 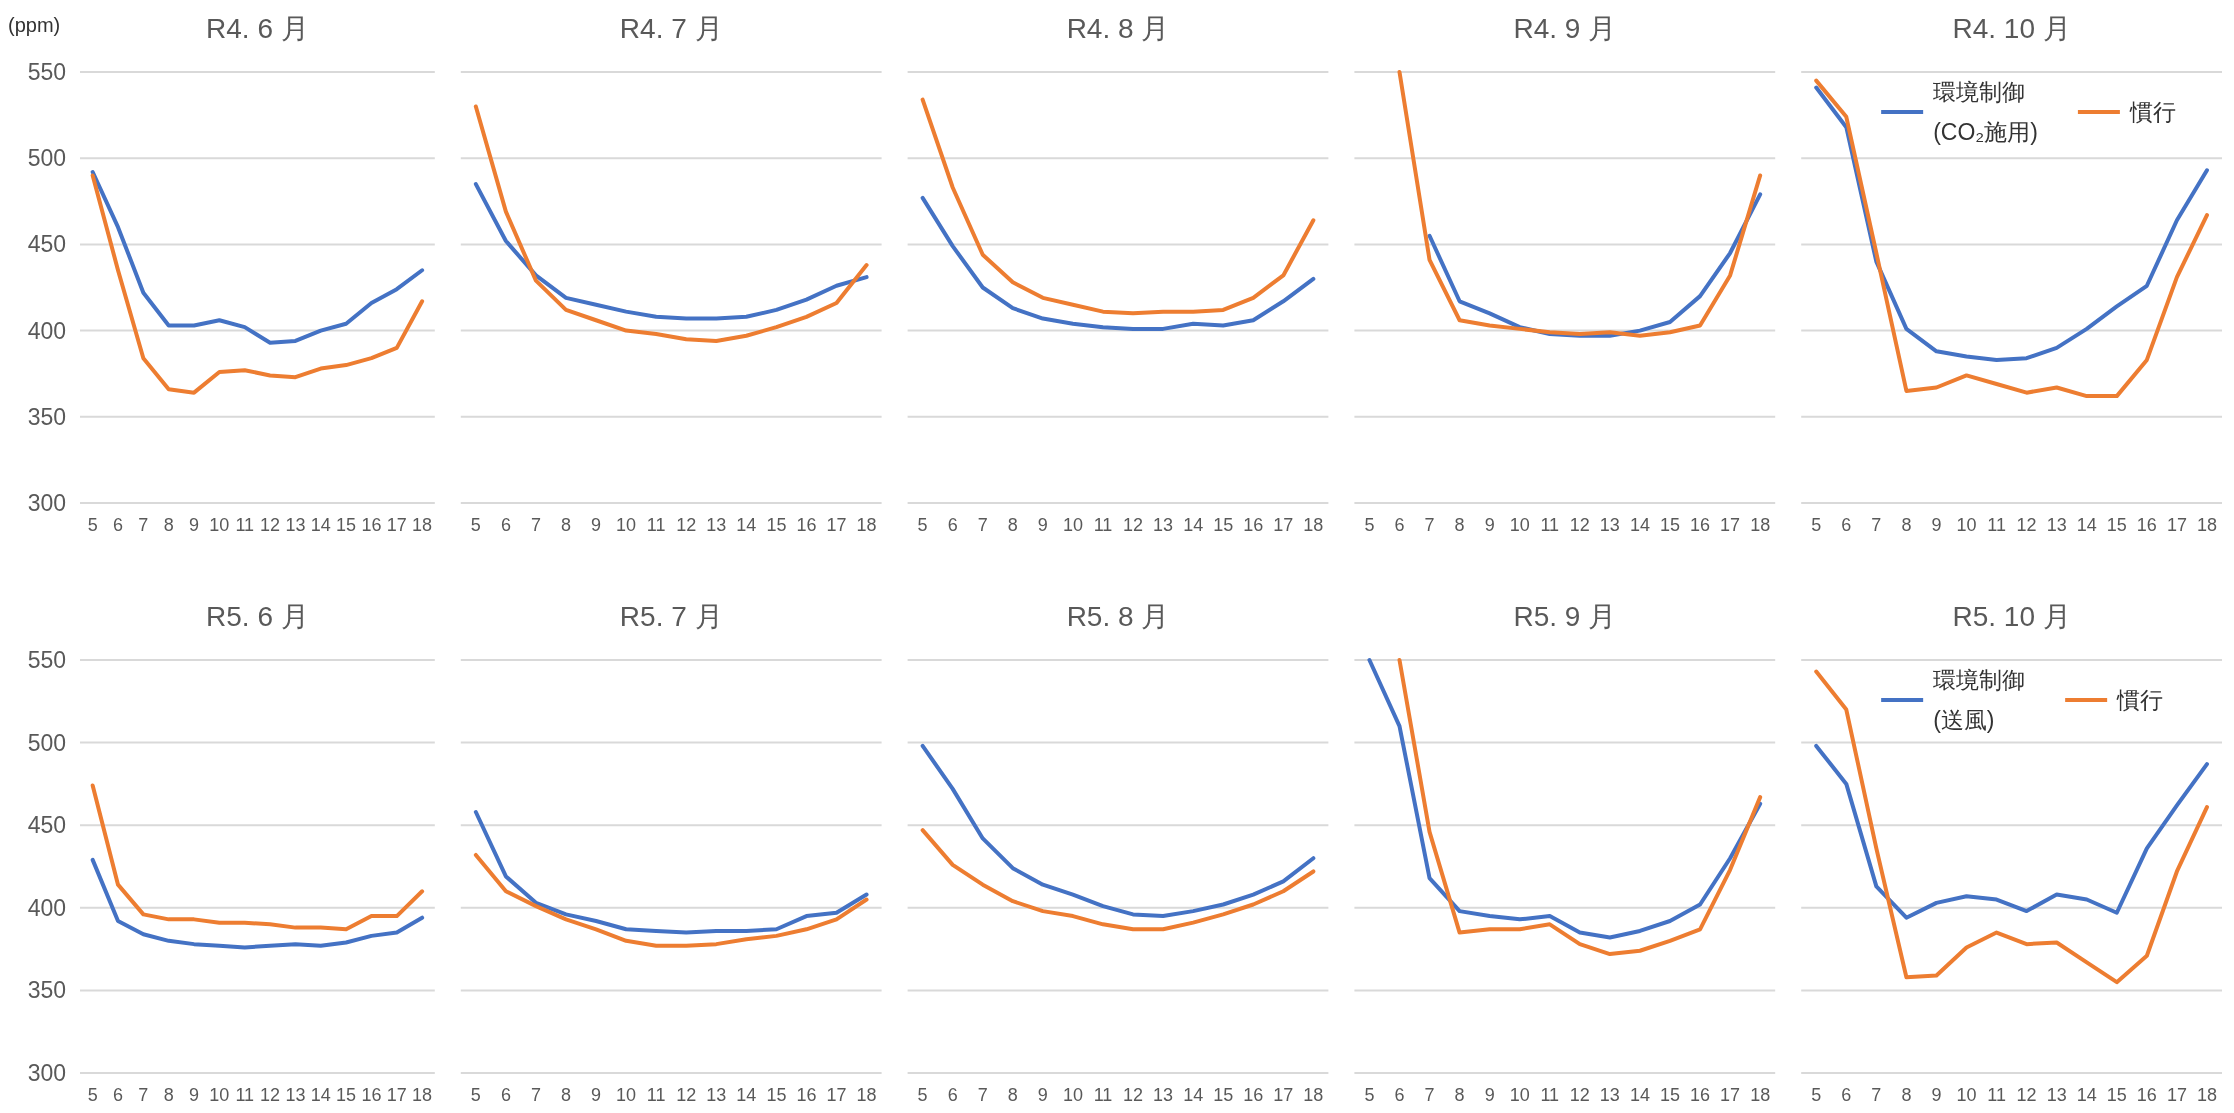 What do you see at coordinates (46, 72) in the screenshot?
I see `y-tick-label: 550` at bounding box center [46, 72].